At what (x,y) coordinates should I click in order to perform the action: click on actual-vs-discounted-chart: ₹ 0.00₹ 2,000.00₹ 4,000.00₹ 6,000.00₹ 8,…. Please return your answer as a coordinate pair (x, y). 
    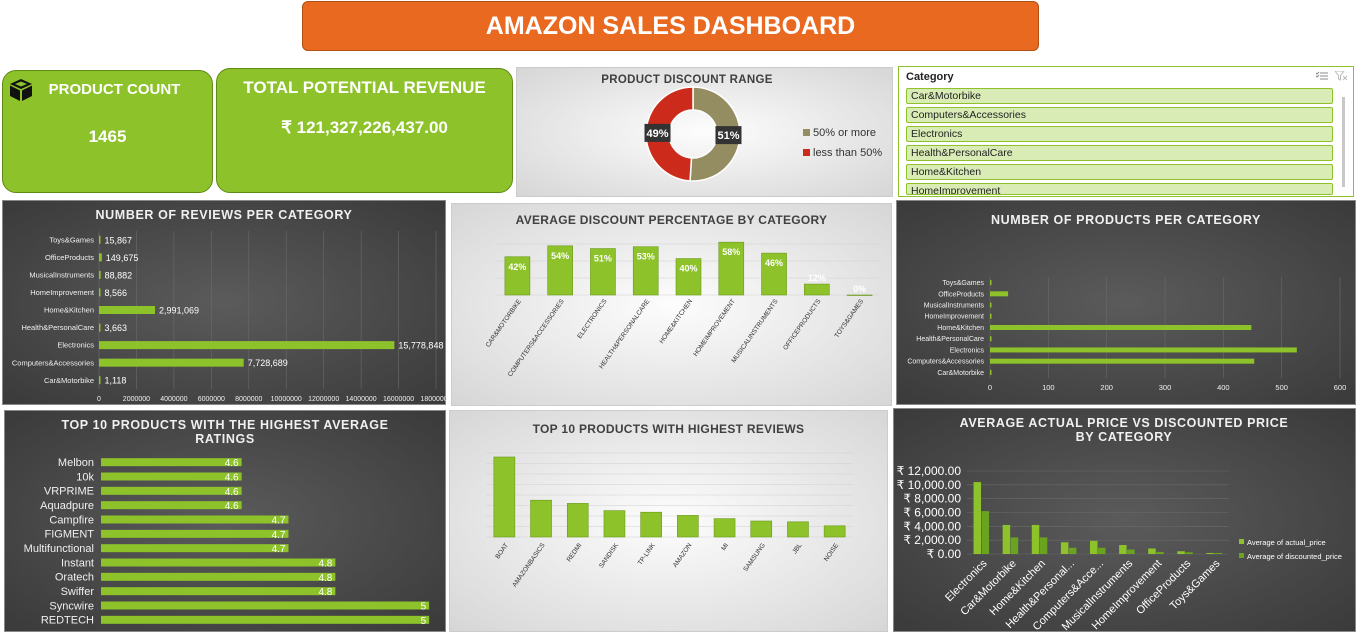
    Looking at the image, I should click on (1119, 548).